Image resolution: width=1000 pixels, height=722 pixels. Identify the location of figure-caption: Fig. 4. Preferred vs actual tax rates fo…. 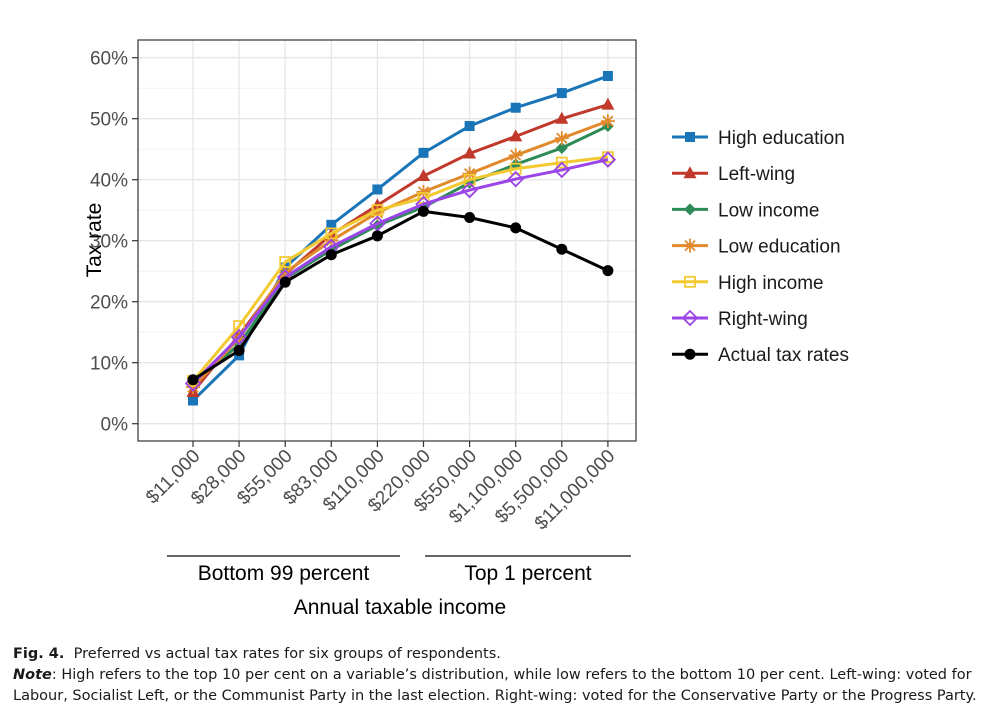
(500, 675).